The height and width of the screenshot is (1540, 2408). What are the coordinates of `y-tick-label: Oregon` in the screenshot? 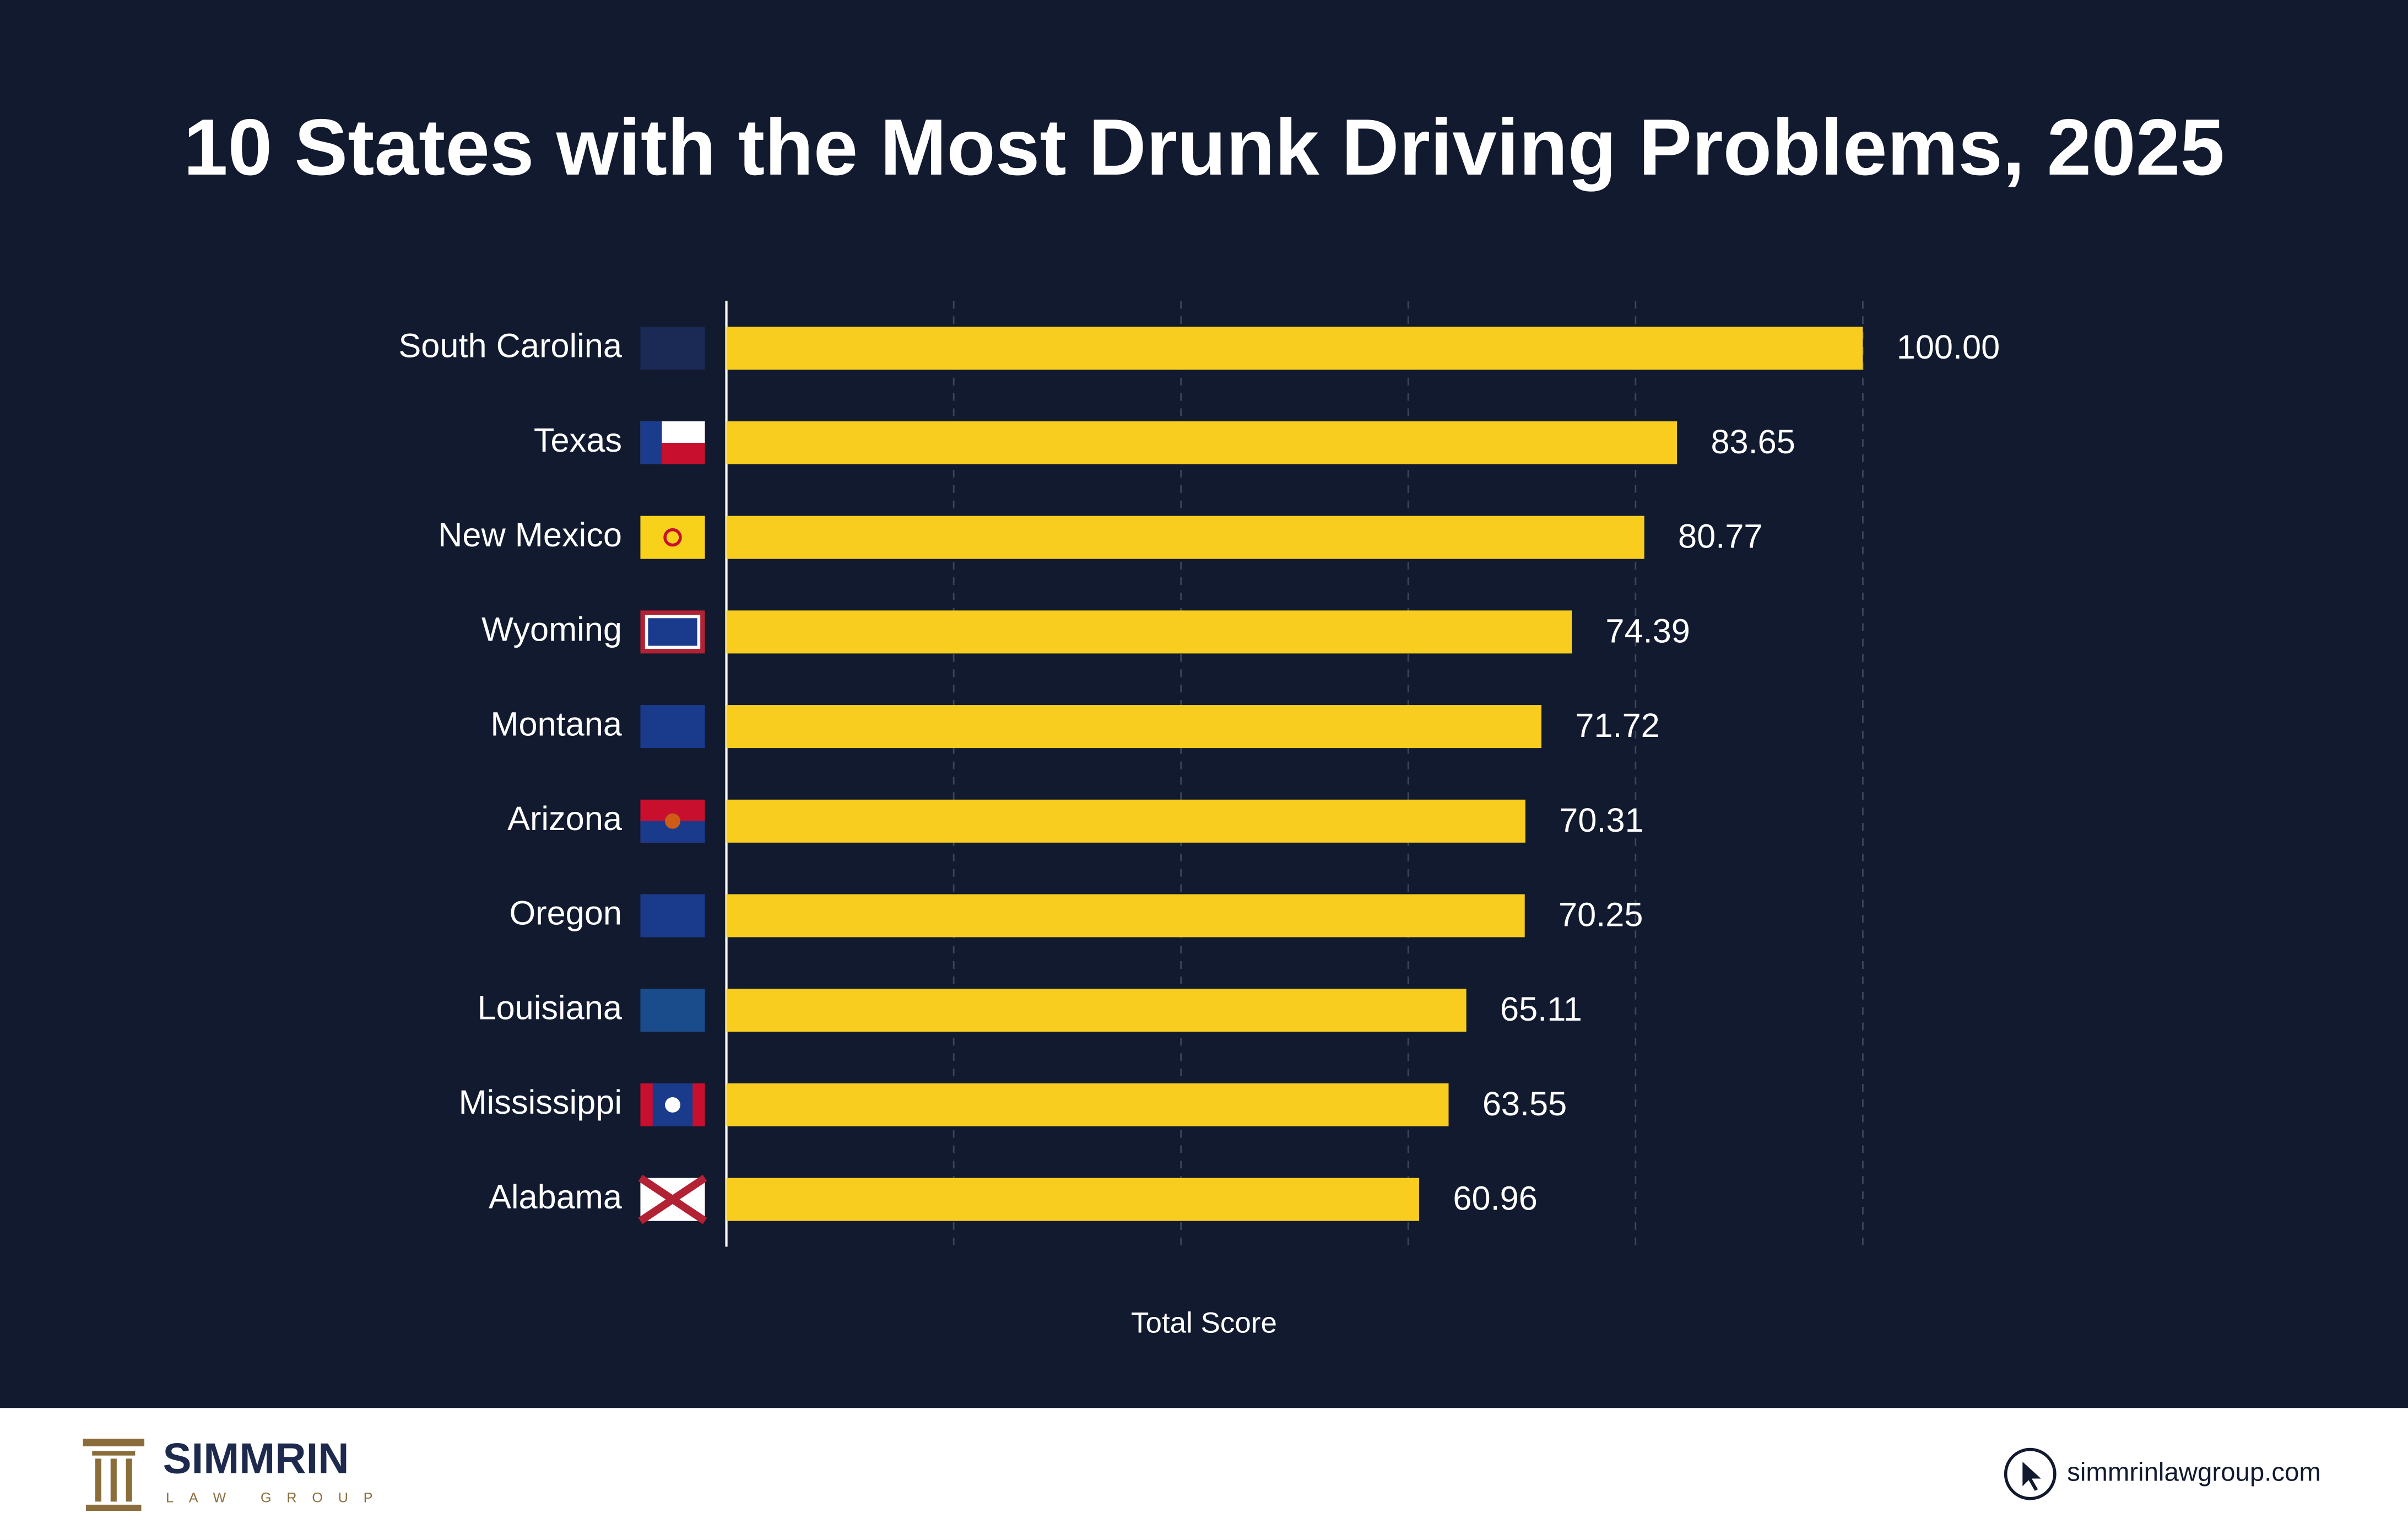 It's located at (565, 913).